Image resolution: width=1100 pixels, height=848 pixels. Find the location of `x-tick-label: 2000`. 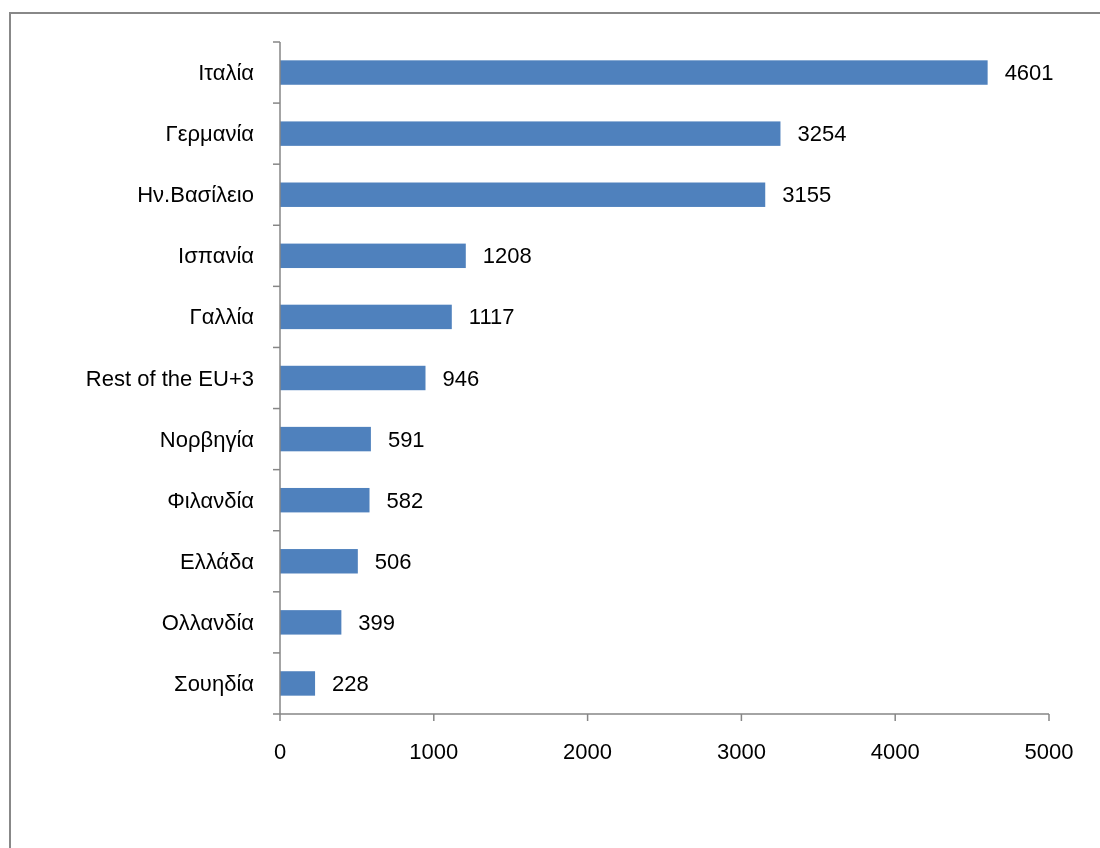

x-tick-label: 2000 is located at coordinates (588, 751).